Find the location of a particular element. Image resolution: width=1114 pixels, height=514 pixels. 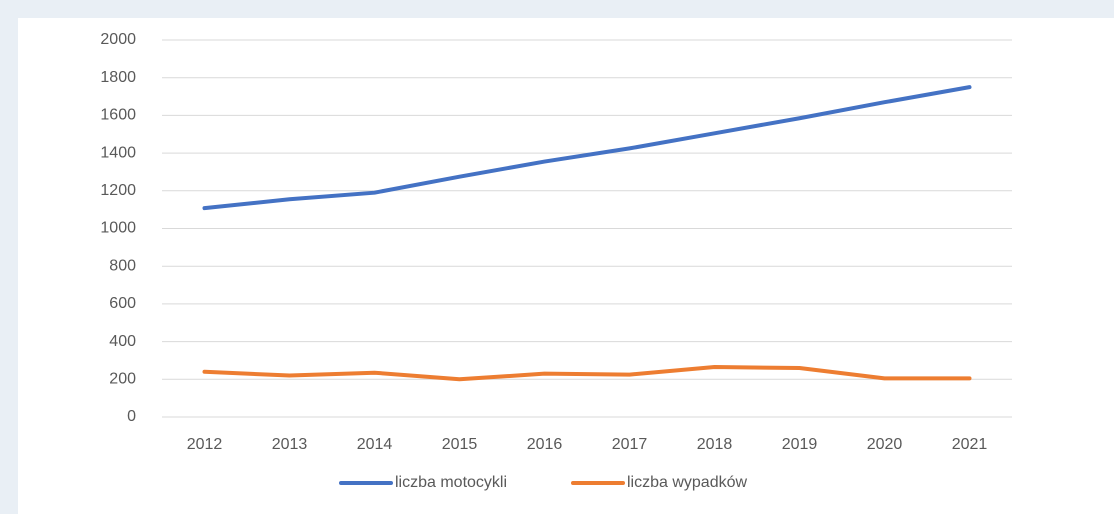

x-tick-label: 2020 is located at coordinates (885, 444).